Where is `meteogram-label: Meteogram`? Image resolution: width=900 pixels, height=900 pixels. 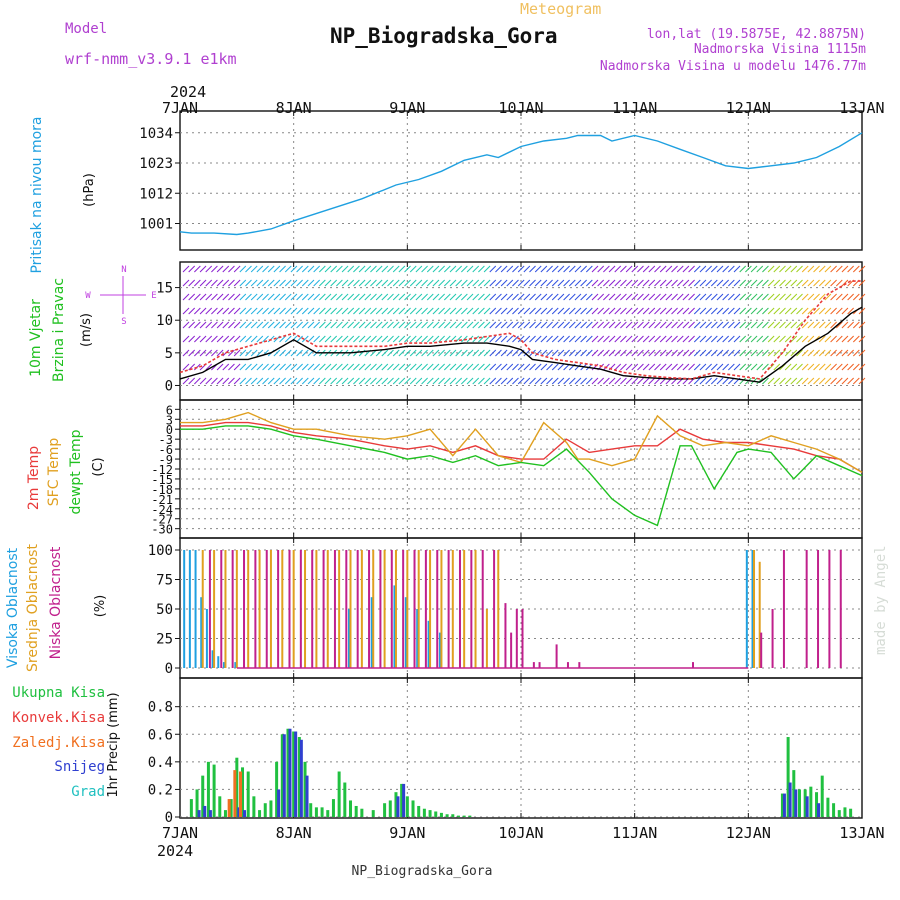 meteogram-label: Meteogram is located at coordinates (560, 9).